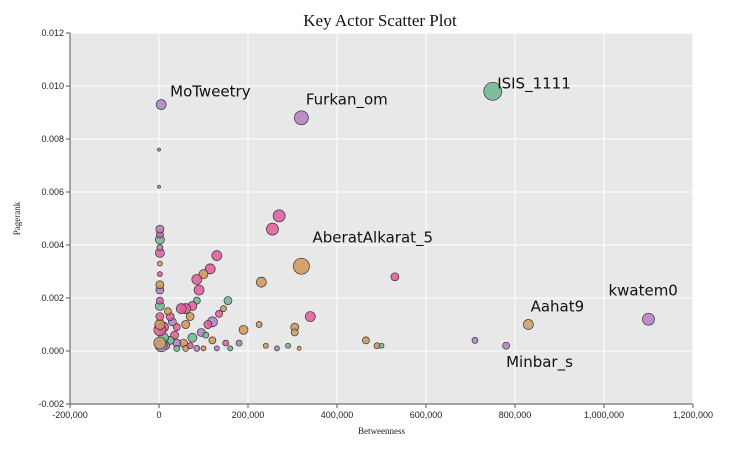  I want to click on y-tick-label: 0.002, so click(52, 298).